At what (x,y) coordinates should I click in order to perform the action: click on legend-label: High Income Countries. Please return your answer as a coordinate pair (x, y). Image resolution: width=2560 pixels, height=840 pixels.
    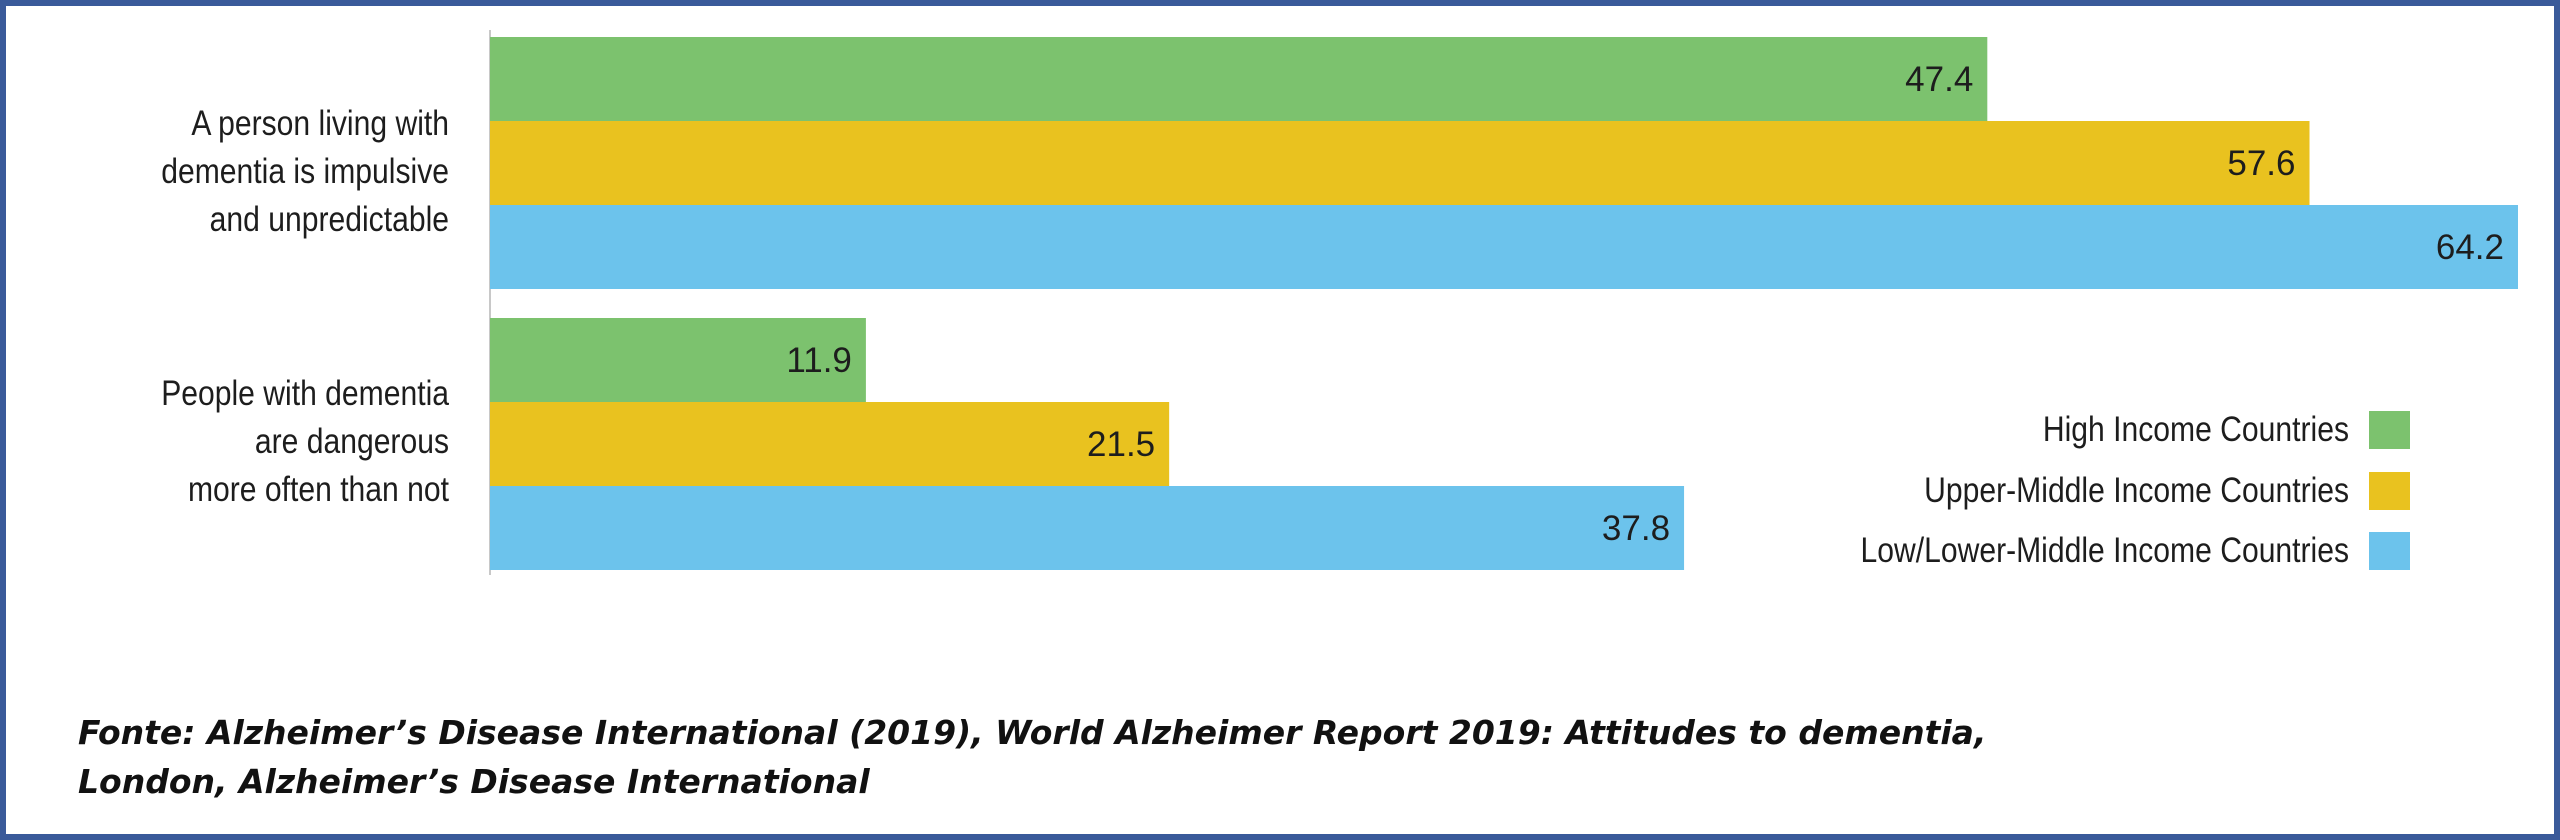
    Looking at the image, I should click on (2195, 429).